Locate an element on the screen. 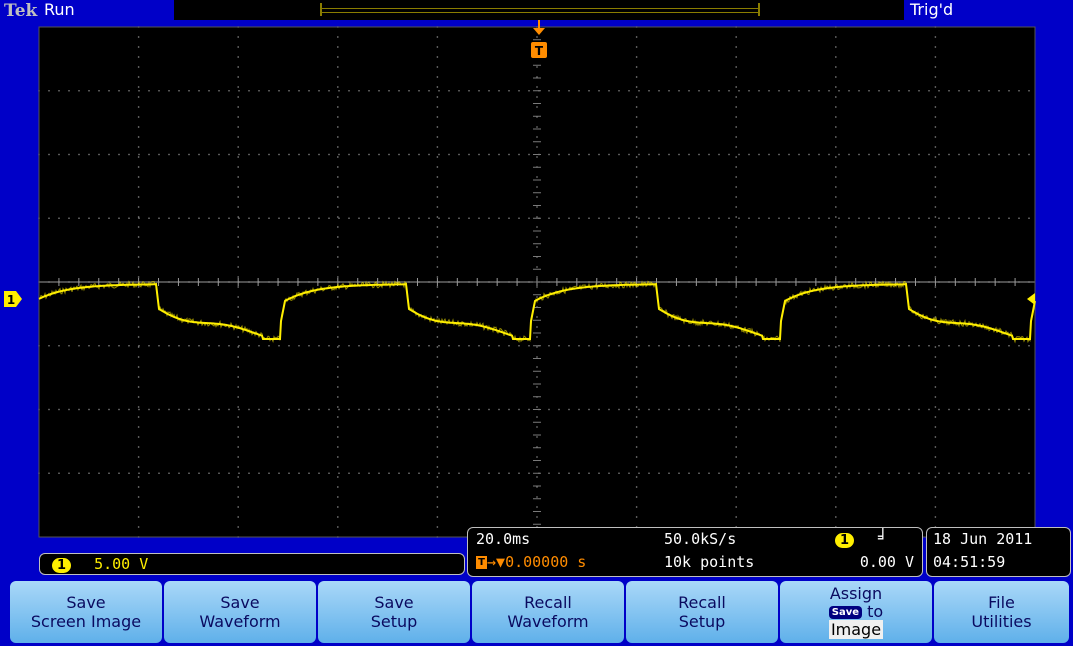  save-waveform-button: Save Waveform is located at coordinates (240, 612).